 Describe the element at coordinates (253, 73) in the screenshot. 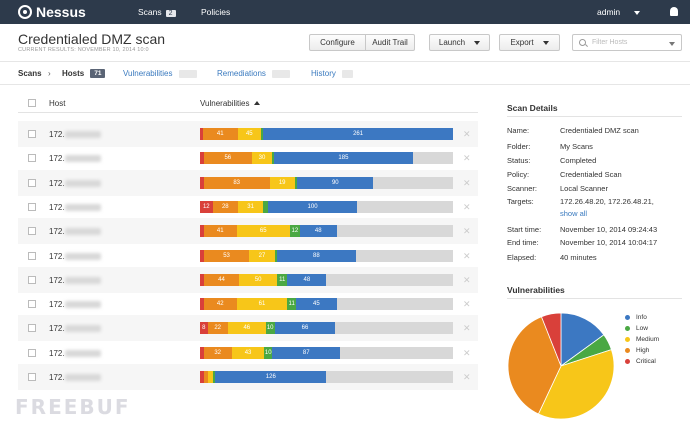

I see `tab-remediations: Remediations` at that location.